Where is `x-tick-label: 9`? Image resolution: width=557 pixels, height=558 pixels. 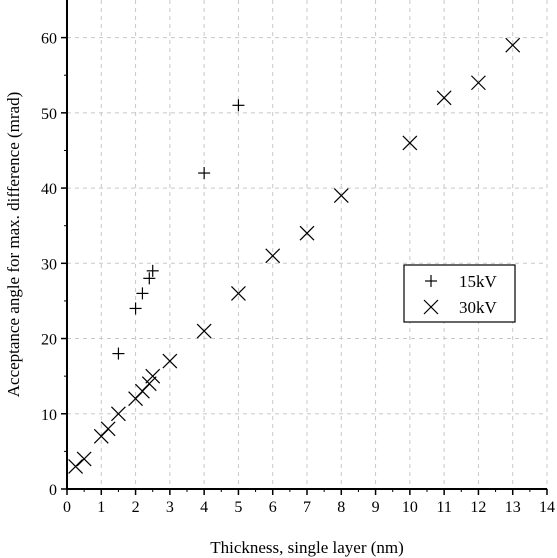 x-tick-label: 9 is located at coordinates (376, 507).